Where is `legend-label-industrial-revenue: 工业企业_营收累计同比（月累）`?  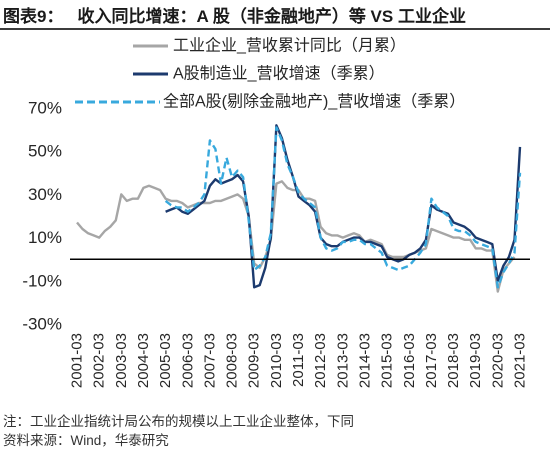
legend-label-industrial-revenue: 工业企业_营收累计同比（月累） is located at coordinates (289, 46).